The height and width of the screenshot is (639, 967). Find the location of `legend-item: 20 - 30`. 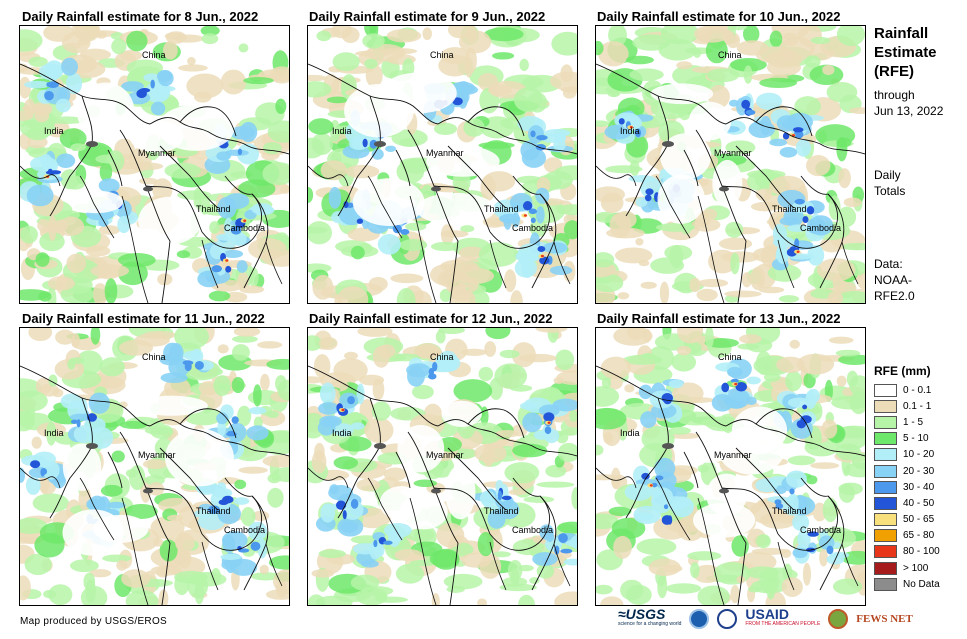

legend-item: 20 - 30 is located at coordinates (907, 471).